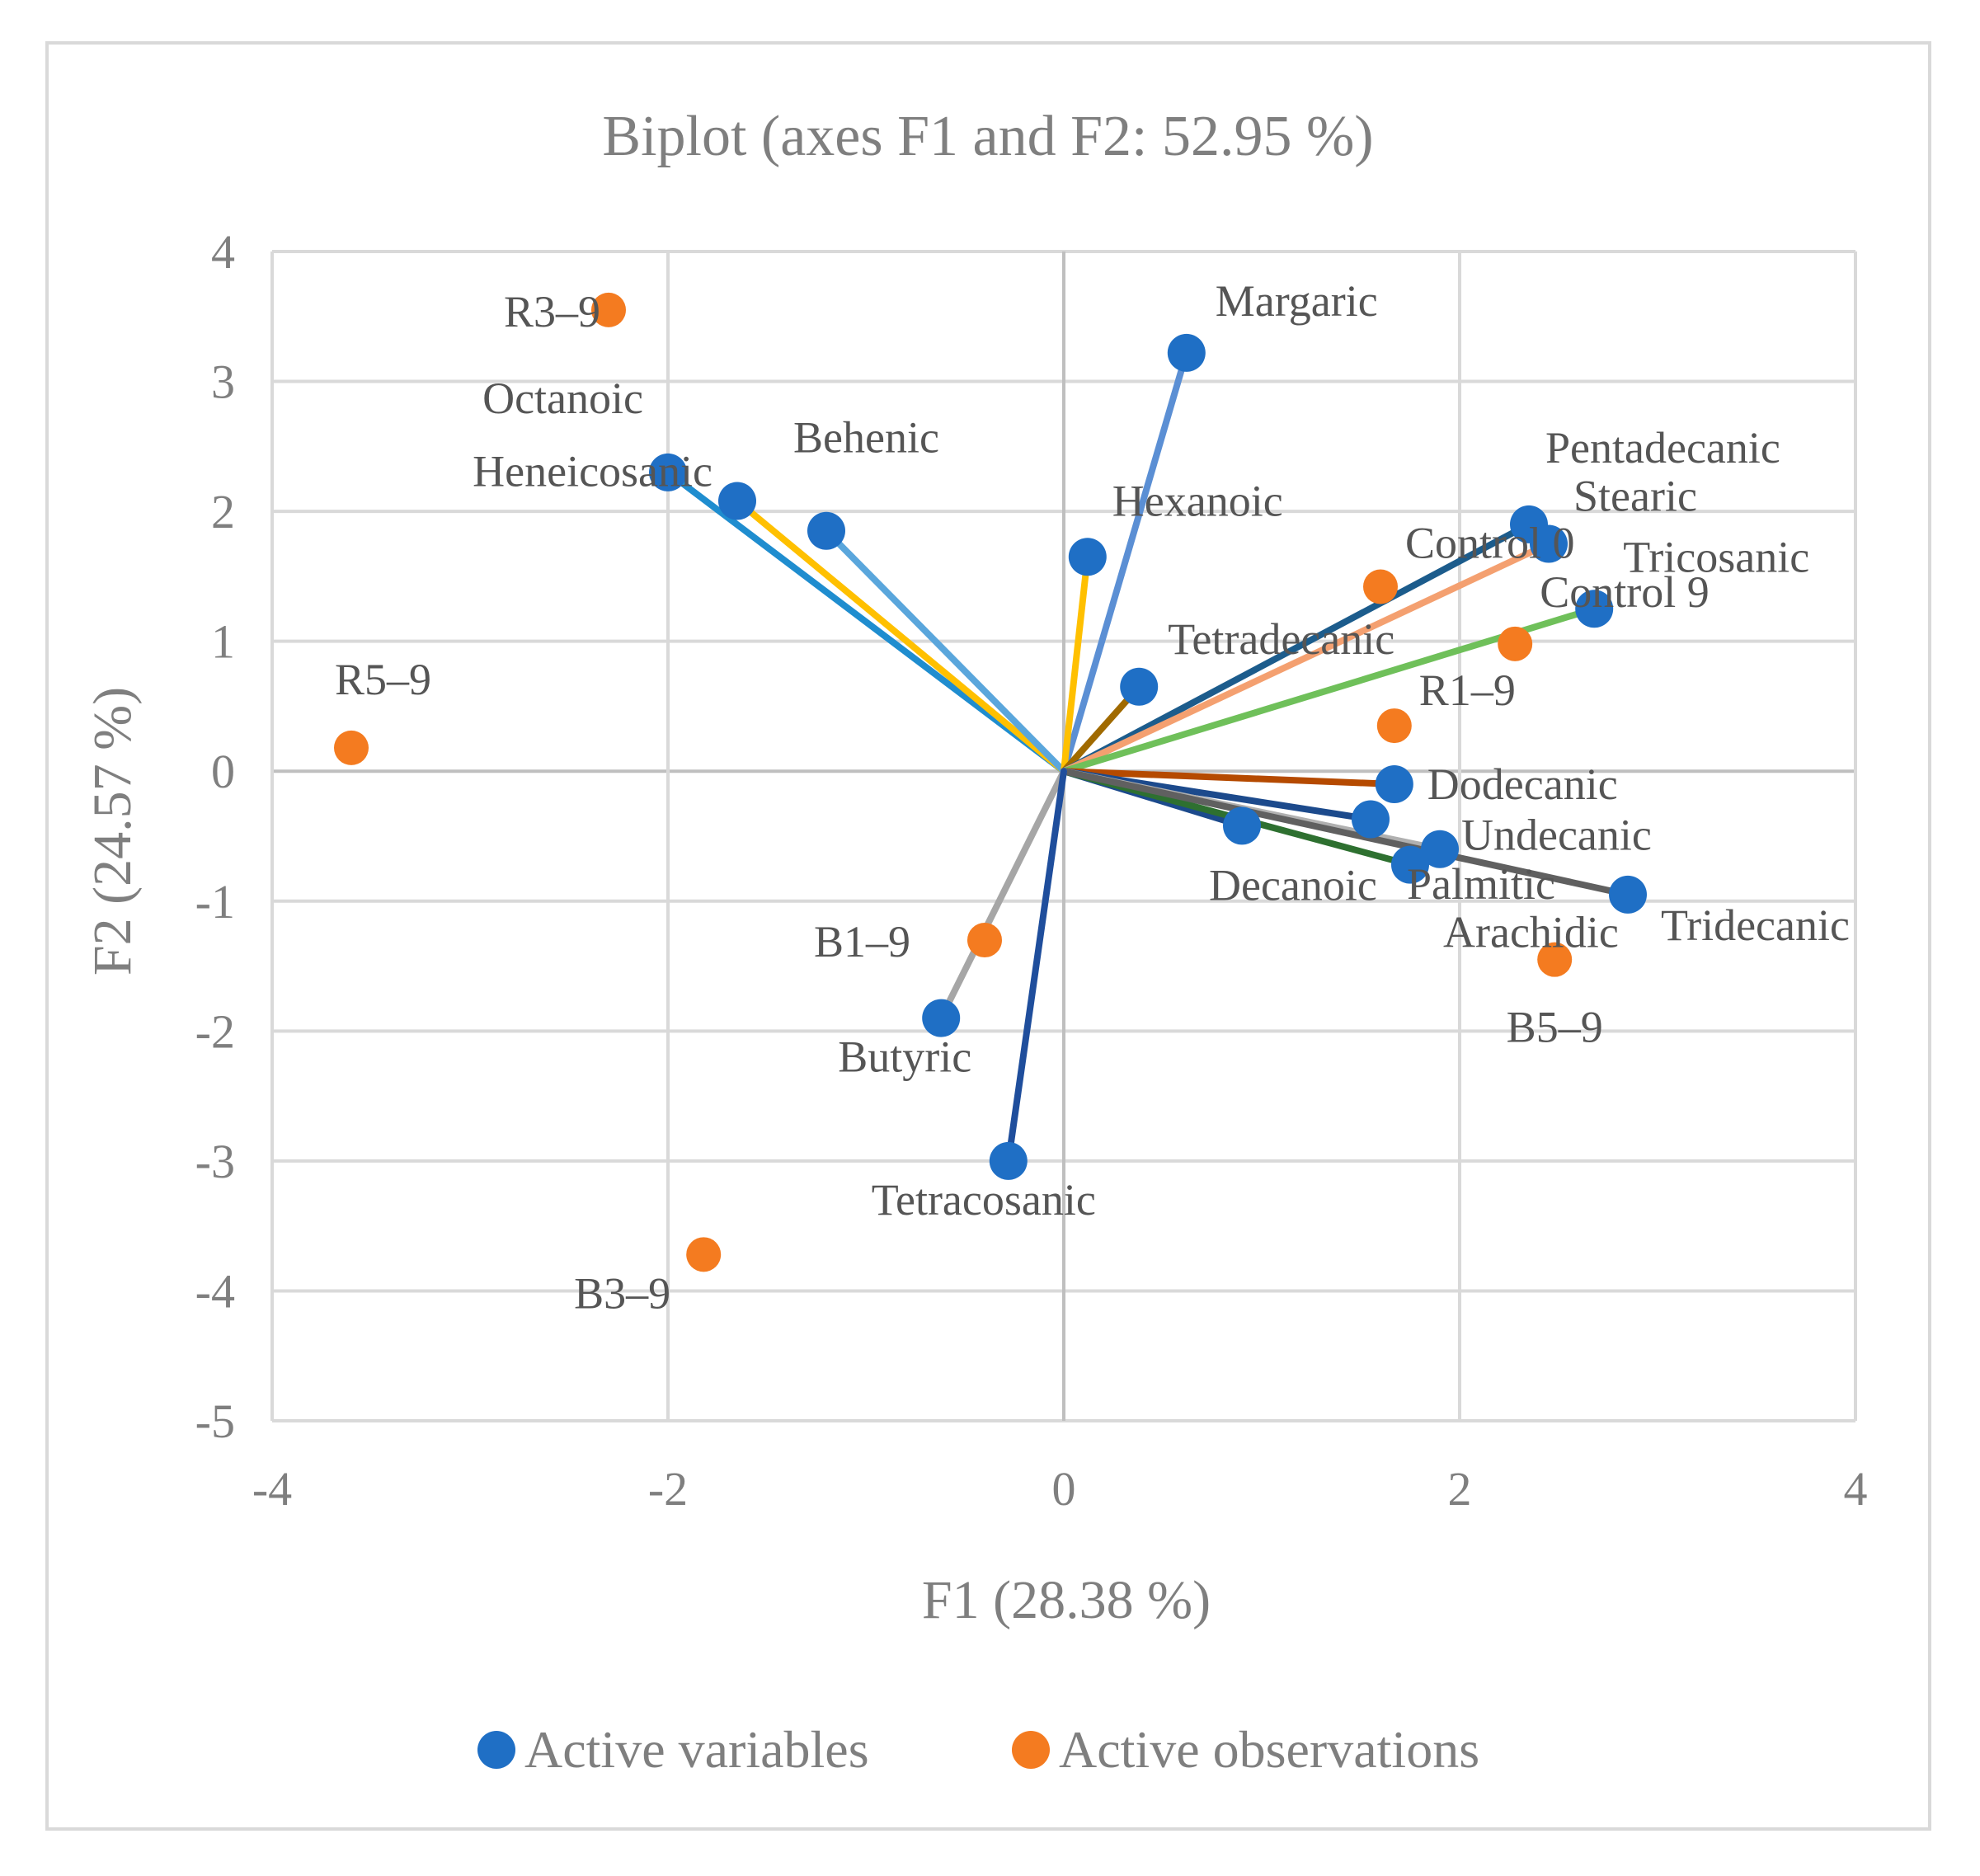  I want to click on observation-label: Control 9, so click(1625, 592).